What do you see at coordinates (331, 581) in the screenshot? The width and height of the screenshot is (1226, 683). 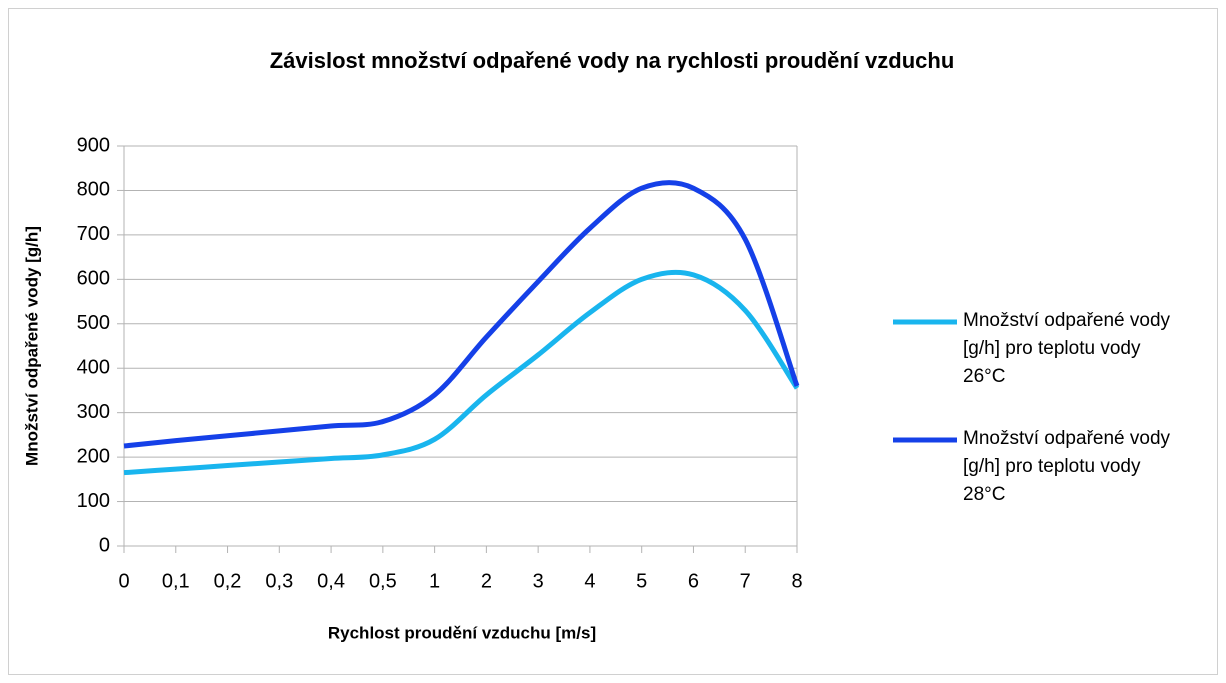 I see `x-tick-label: 0,4` at bounding box center [331, 581].